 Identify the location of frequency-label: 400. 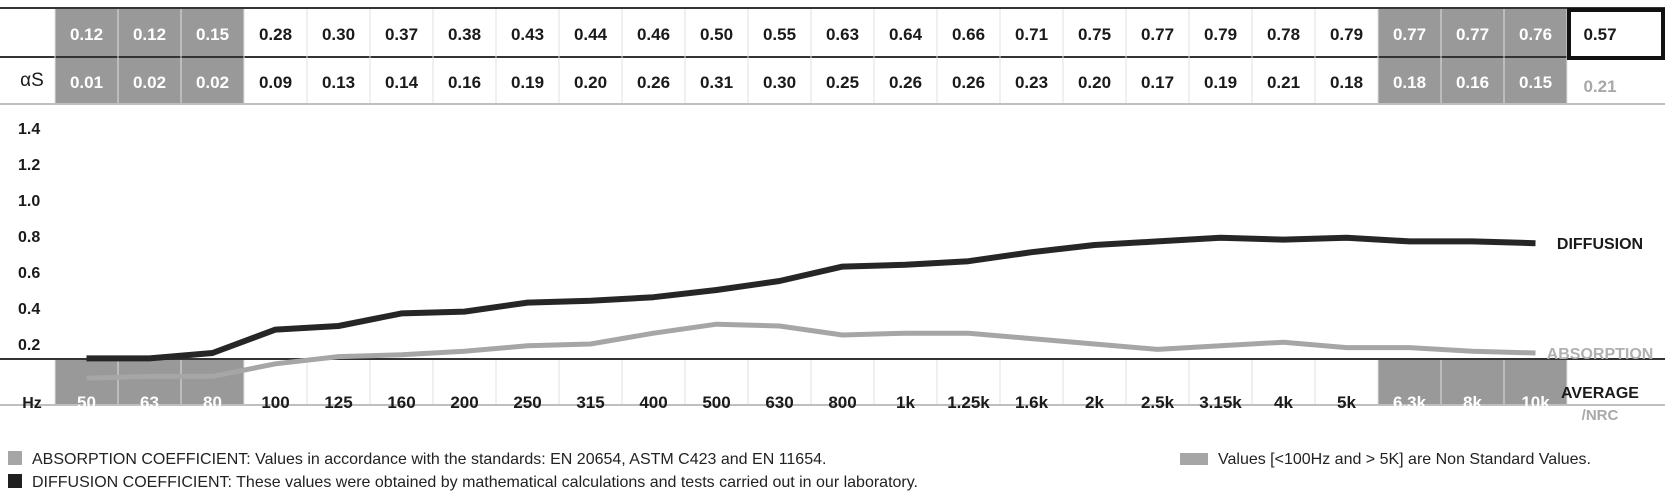
(653, 402).